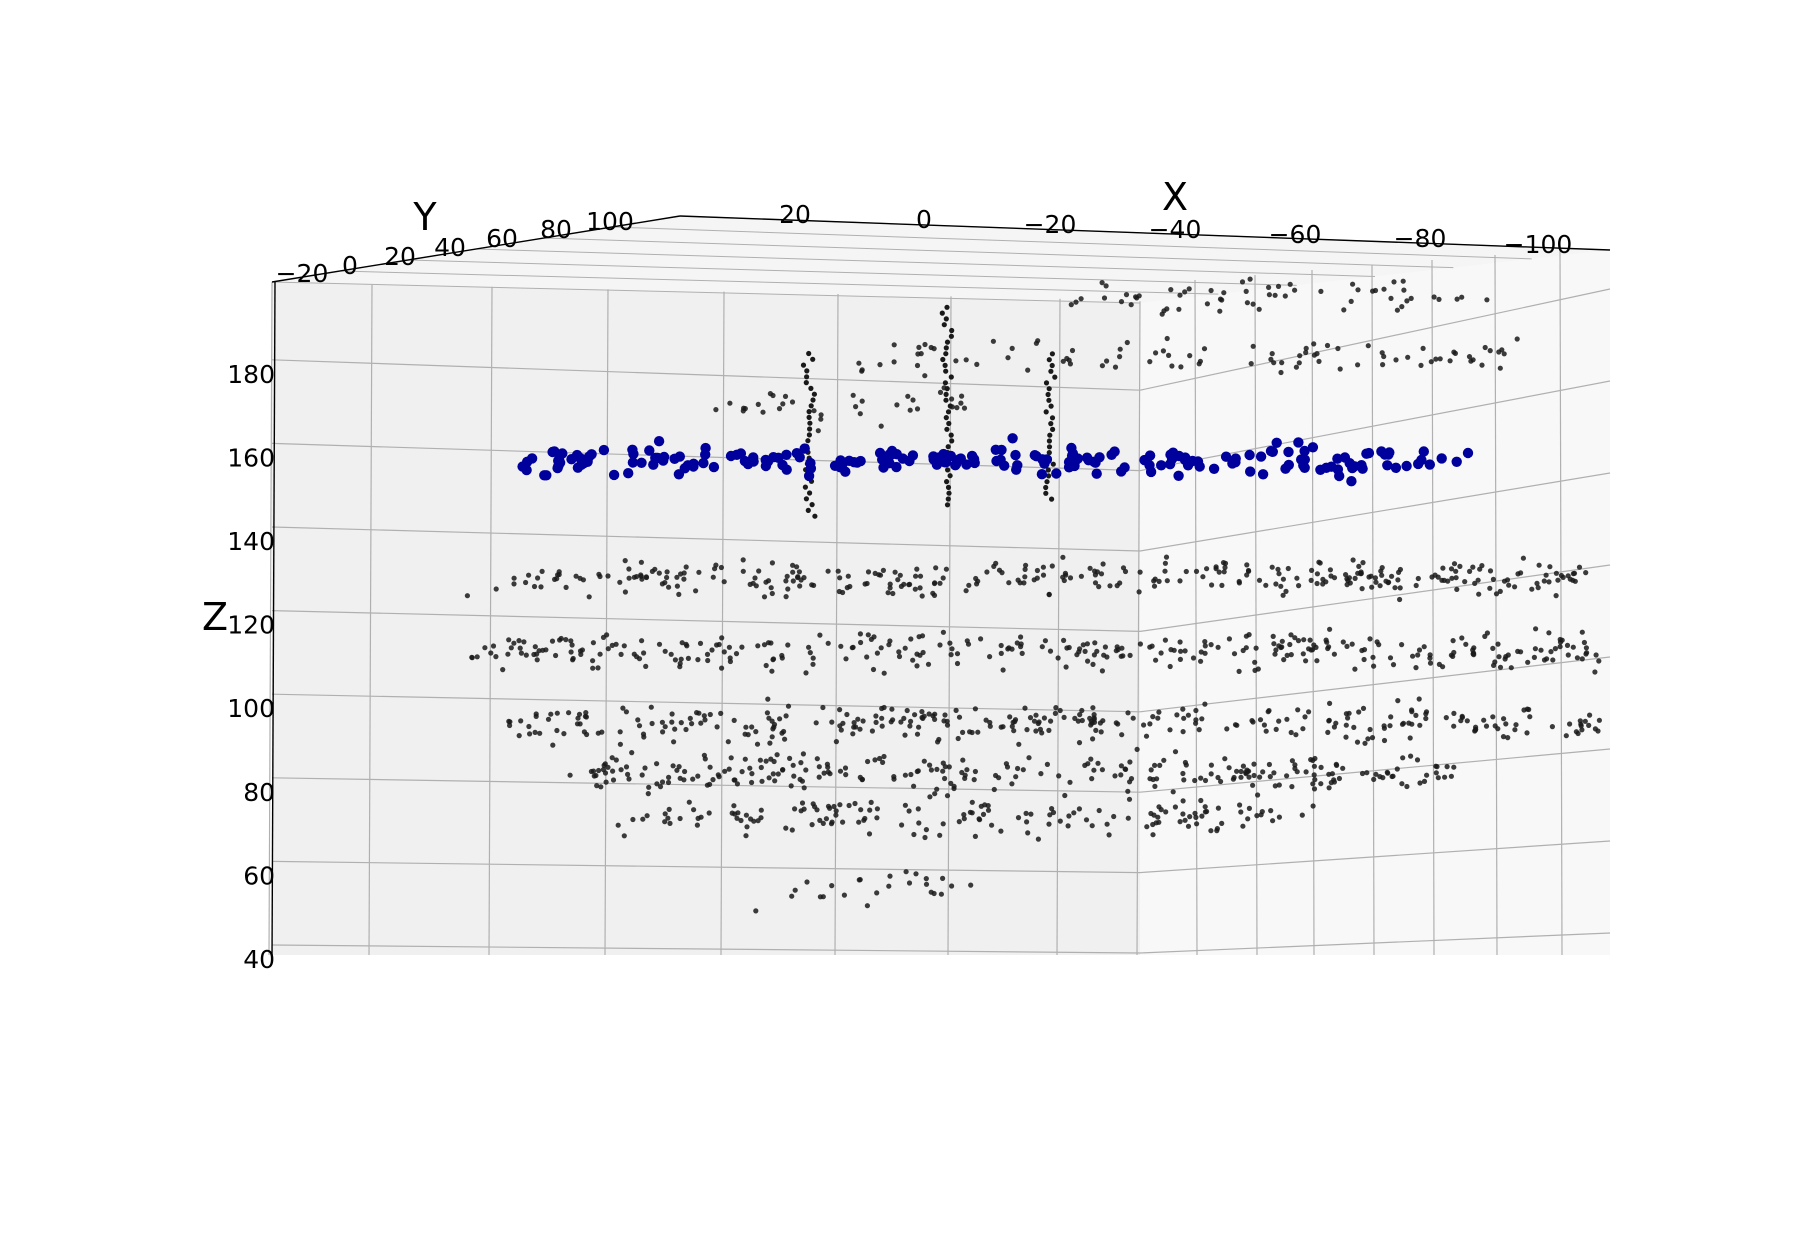 This screenshot has width=1800, height=1250. Describe the element at coordinates (1313, 612) in the screenshot. I see `grid-line-x-side` at that location.